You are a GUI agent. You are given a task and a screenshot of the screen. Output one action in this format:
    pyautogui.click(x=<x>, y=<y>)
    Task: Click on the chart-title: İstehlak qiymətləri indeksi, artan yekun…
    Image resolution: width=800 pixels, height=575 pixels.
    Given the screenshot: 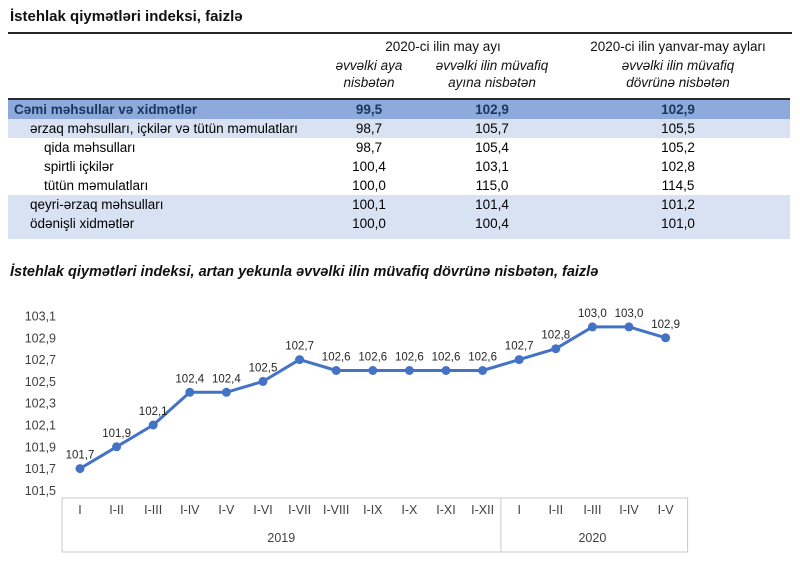 What is the action you would take?
    pyautogui.click(x=304, y=272)
    